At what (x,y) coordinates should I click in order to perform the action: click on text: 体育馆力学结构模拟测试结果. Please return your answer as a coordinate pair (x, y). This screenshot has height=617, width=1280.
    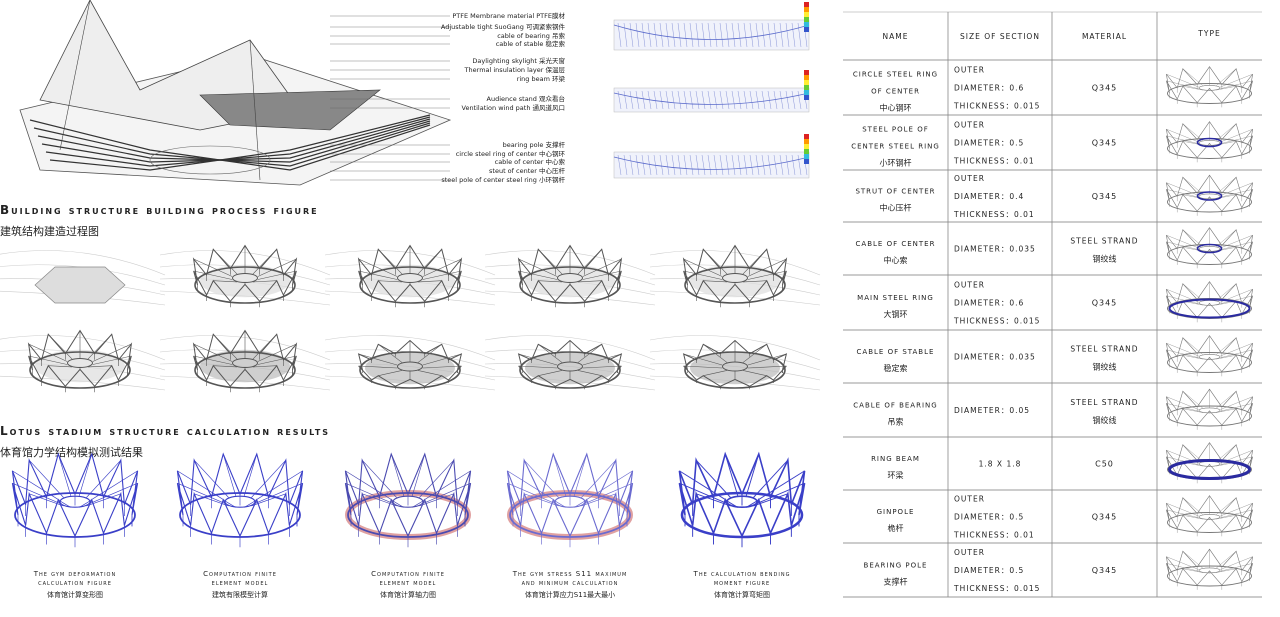
    Looking at the image, I should click on (71, 452).